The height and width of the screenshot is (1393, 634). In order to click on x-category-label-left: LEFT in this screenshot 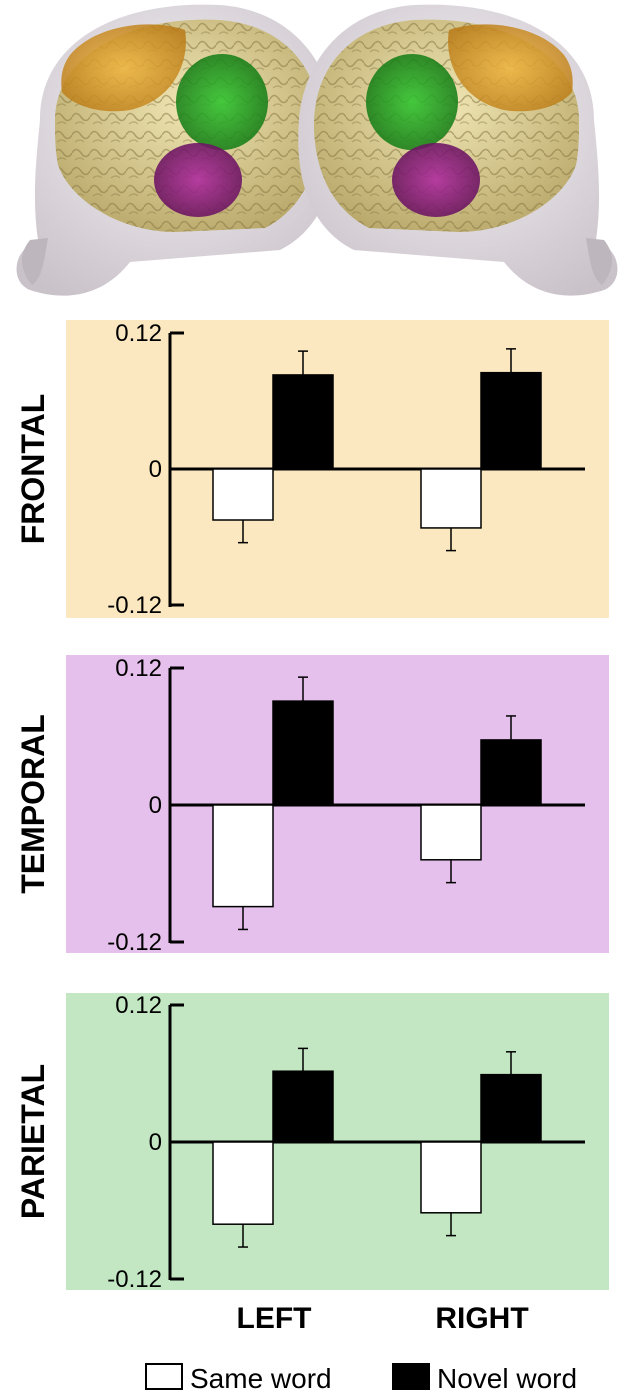, I will do `click(274, 1318)`.